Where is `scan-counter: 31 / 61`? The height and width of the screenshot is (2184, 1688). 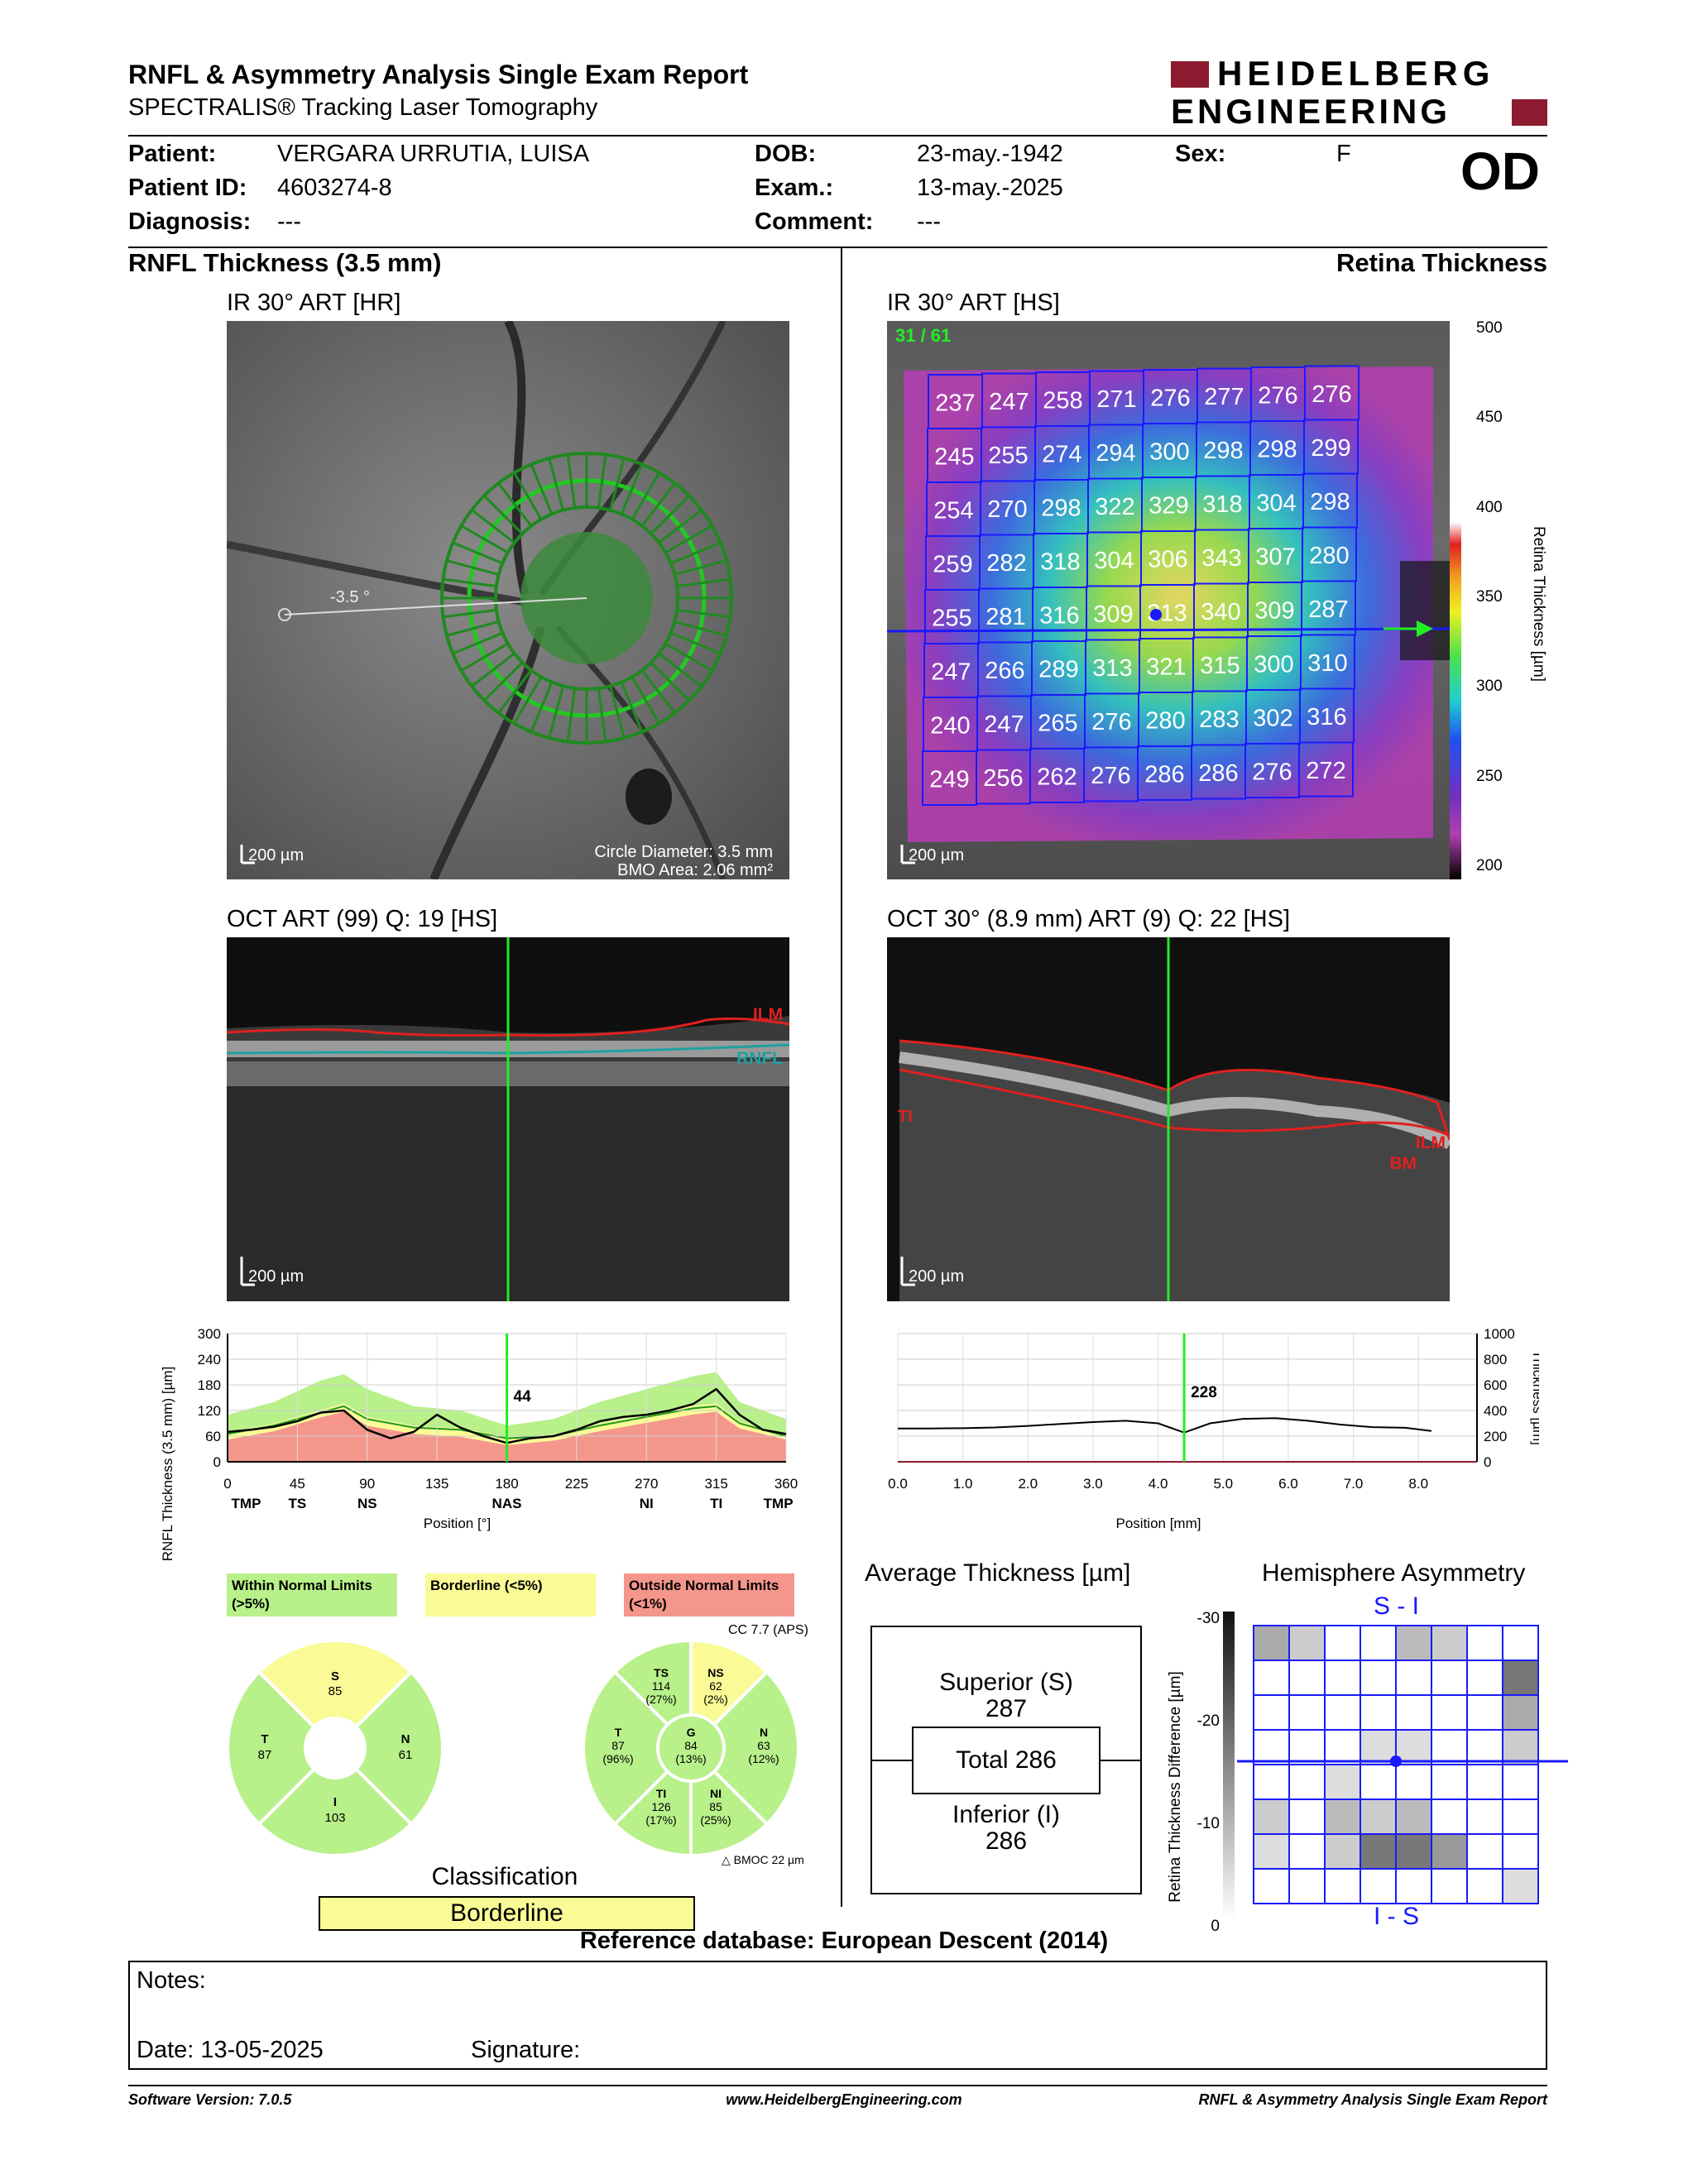 scan-counter: 31 / 61 is located at coordinates (923, 335).